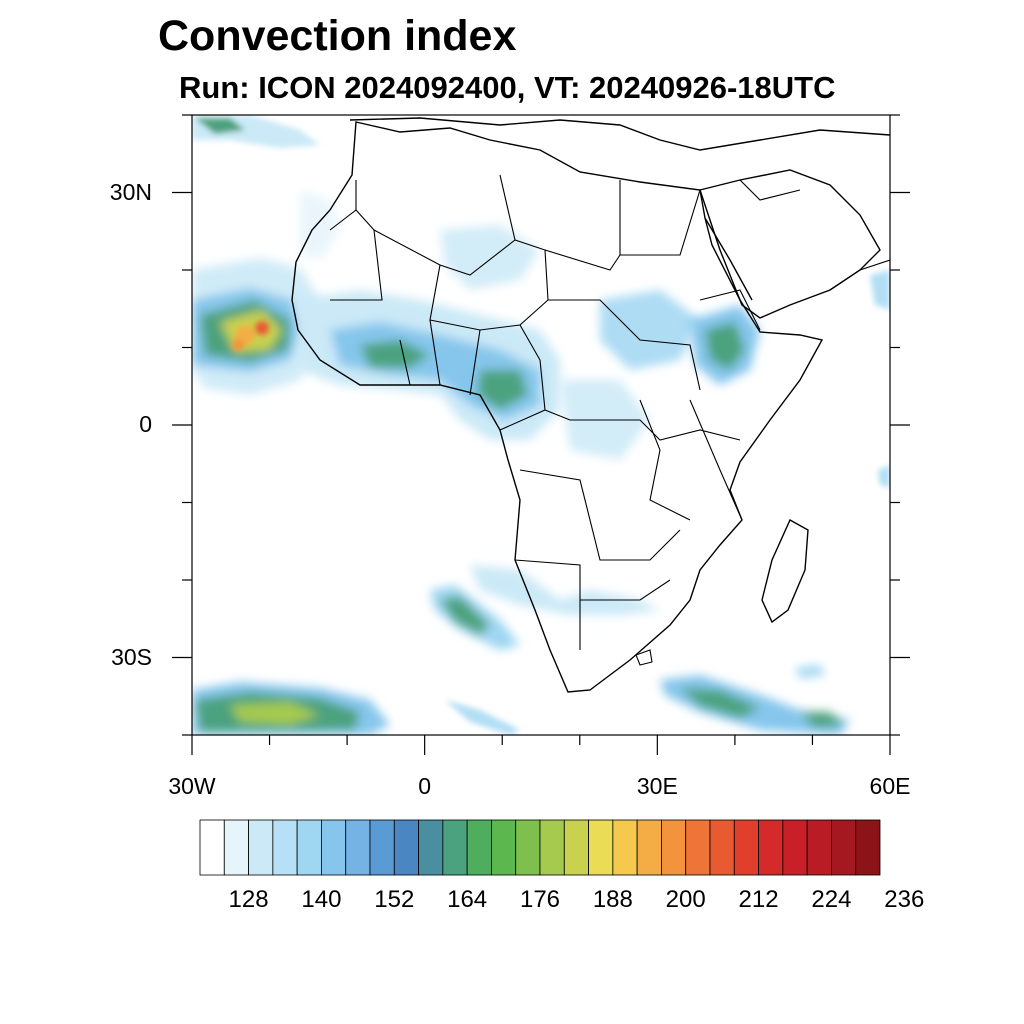 The height and width of the screenshot is (1024, 1024). Describe the element at coordinates (657, 786) in the screenshot. I see `lon-tick-label: 30E` at that location.